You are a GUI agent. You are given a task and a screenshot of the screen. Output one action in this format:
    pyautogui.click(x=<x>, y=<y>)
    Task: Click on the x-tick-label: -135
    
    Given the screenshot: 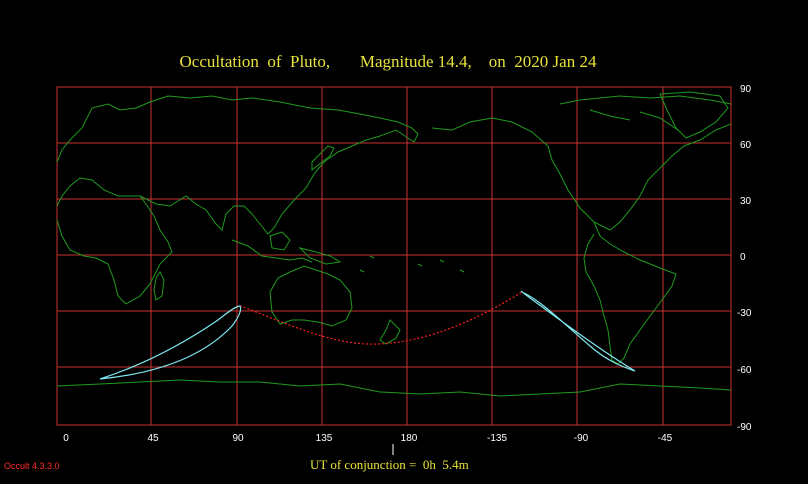 What is the action you would take?
    pyautogui.click(x=497, y=438)
    